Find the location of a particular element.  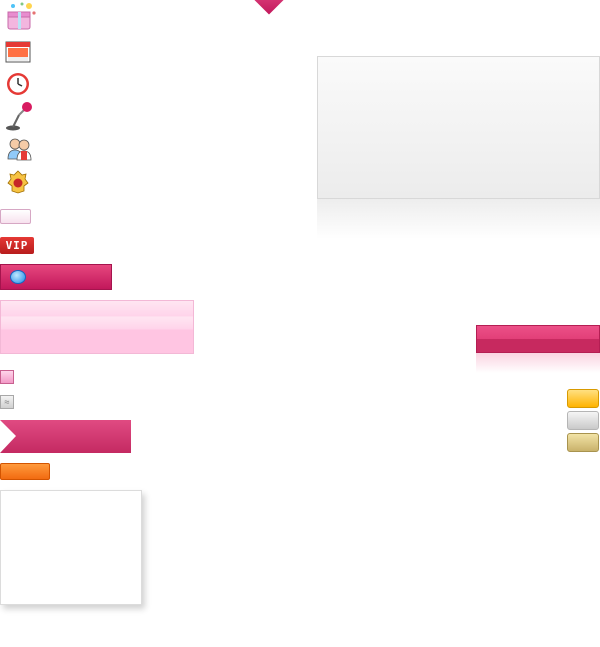

chat-bubble-icon is located at coordinates (18, 277).